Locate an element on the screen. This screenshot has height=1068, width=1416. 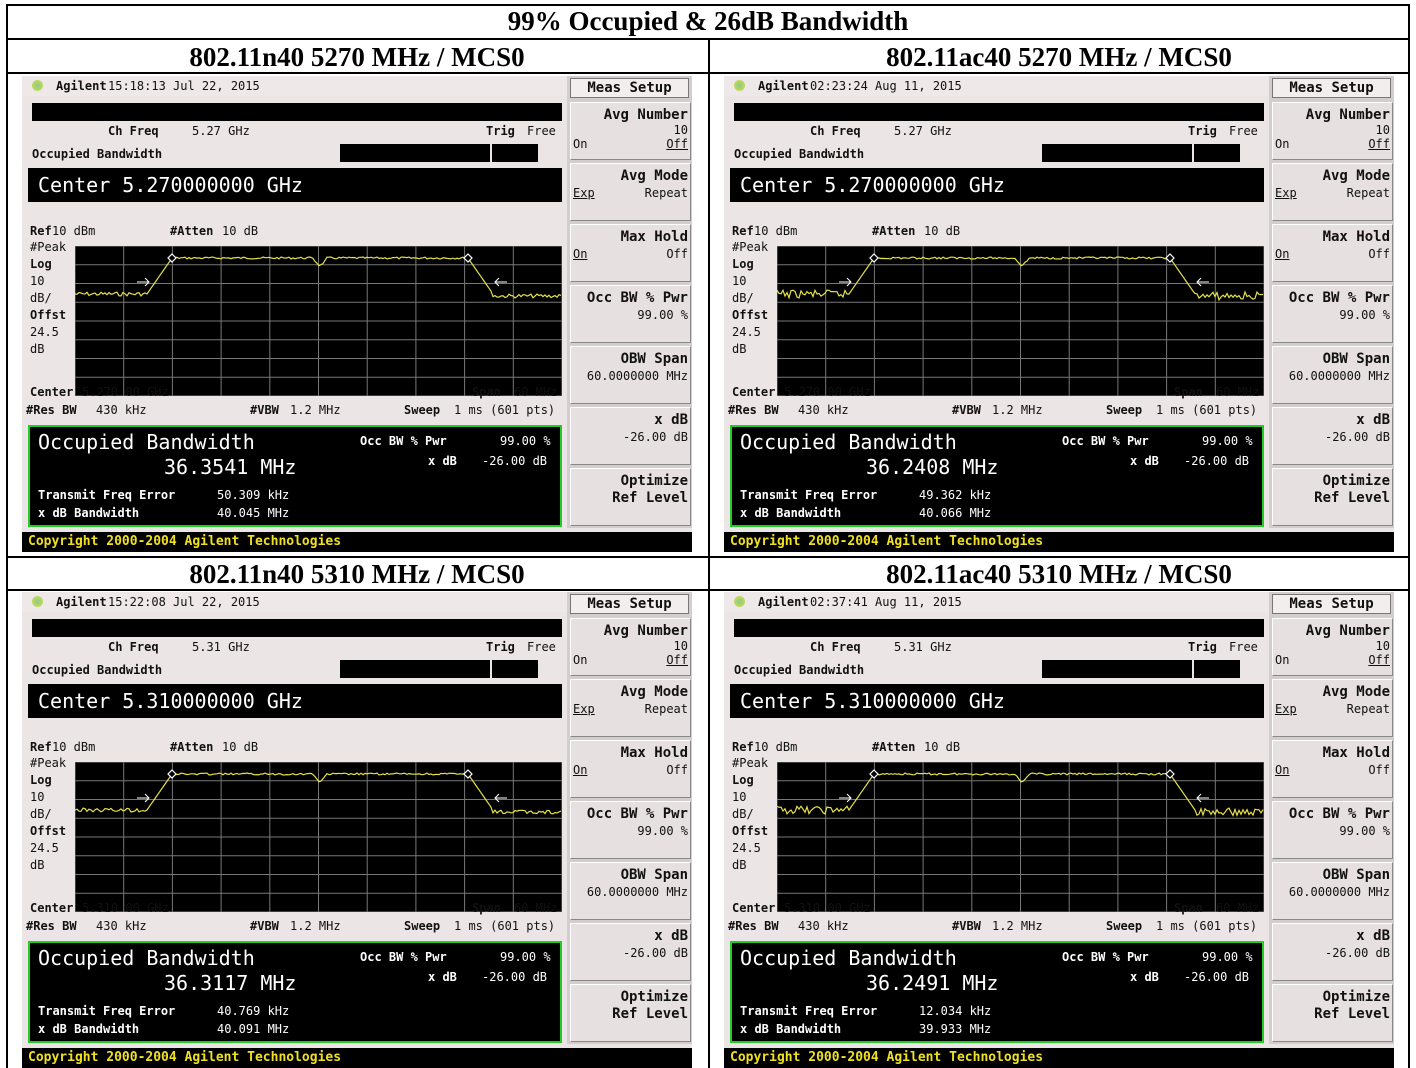
label: Sweep is located at coordinates (422, 926).